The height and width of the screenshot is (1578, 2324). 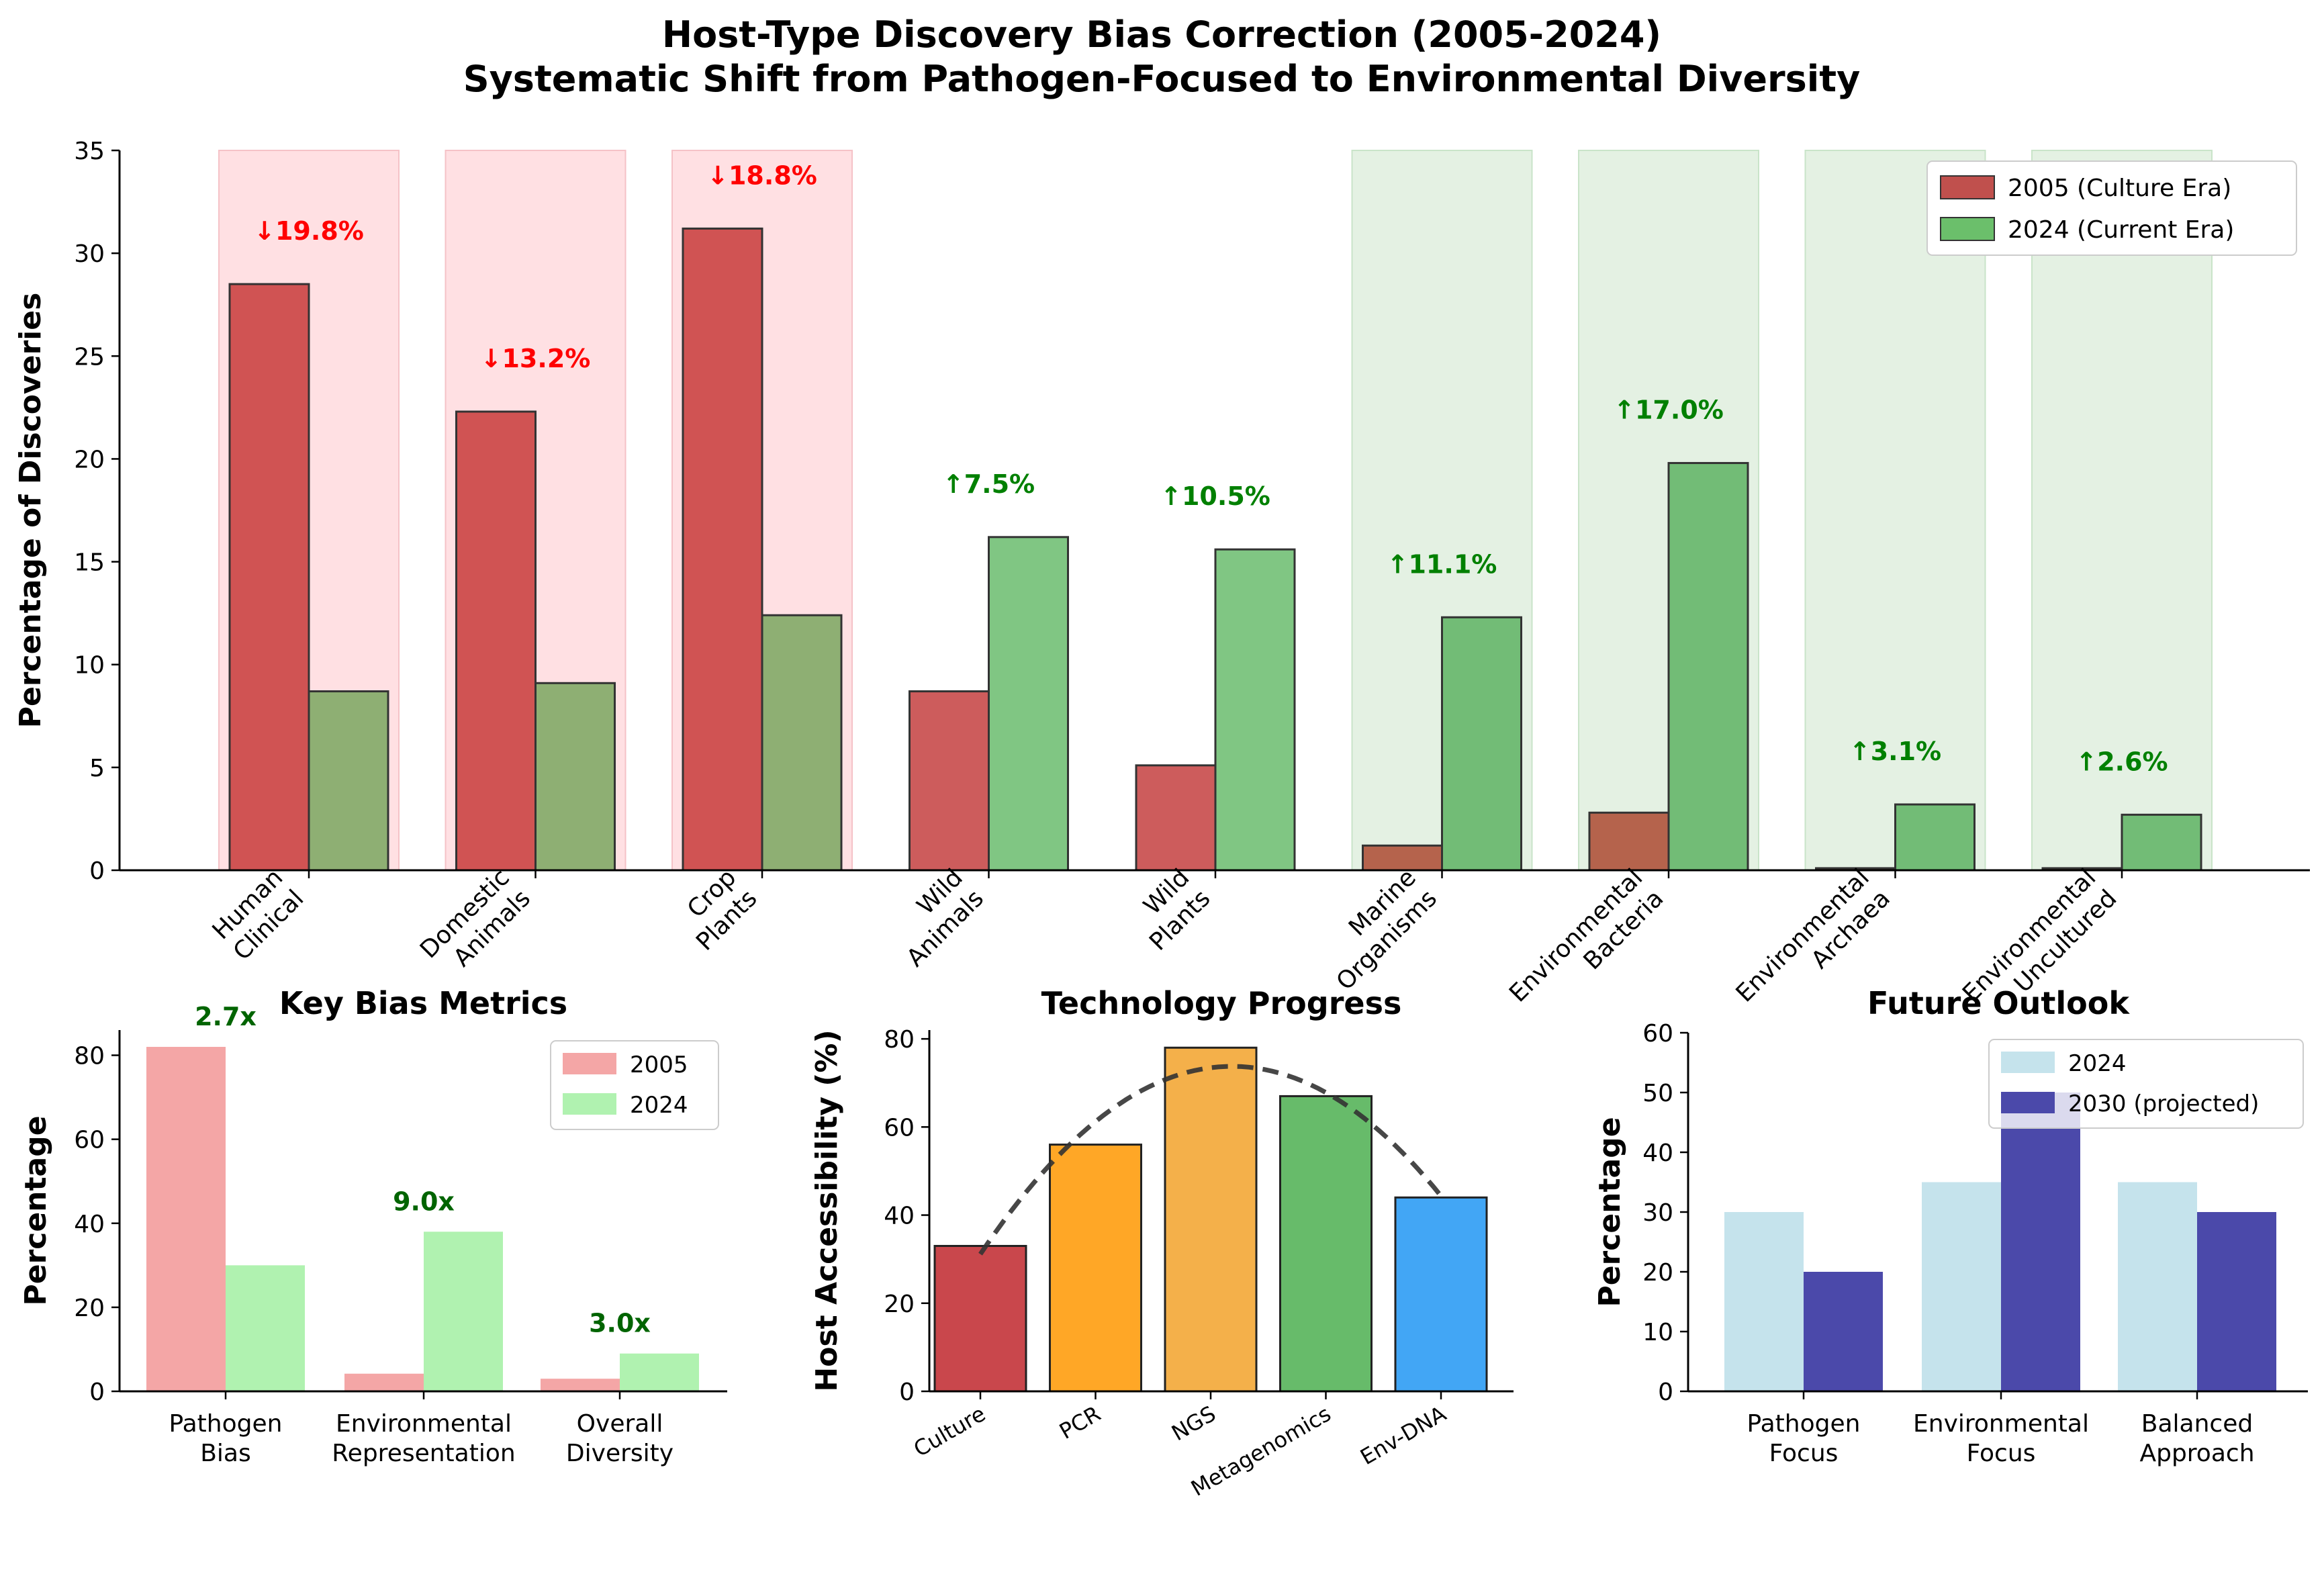 What do you see at coordinates (2196, 1454) in the screenshot?
I see `x-tick-label: Approach` at bounding box center [2196, 1454].